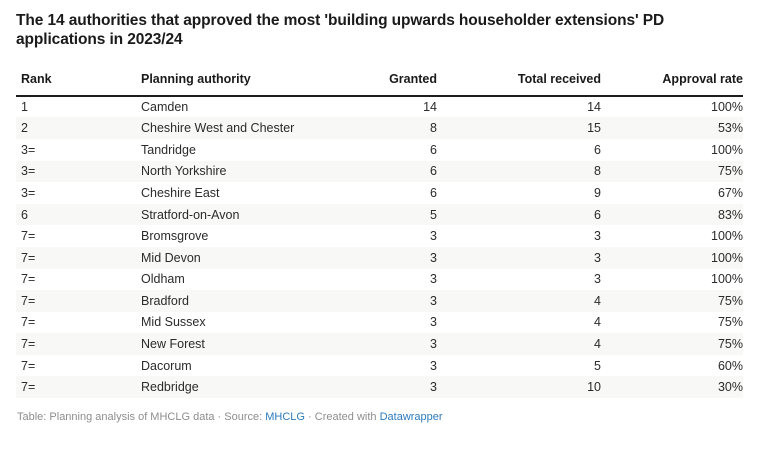 Image resolution: width=771 pixels, height=453 pixels. What do you see at coordinates (175, 236) in the screenshot?
I see `cell-authority: Bromsgrove` at bounding box center [175, 236].